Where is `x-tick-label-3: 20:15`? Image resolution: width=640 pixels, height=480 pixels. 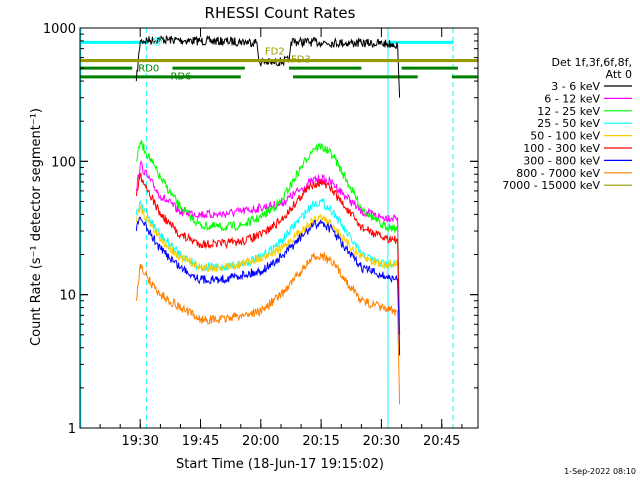
x-tick-label-3: 20:15 is located at coordinates (320, 441).